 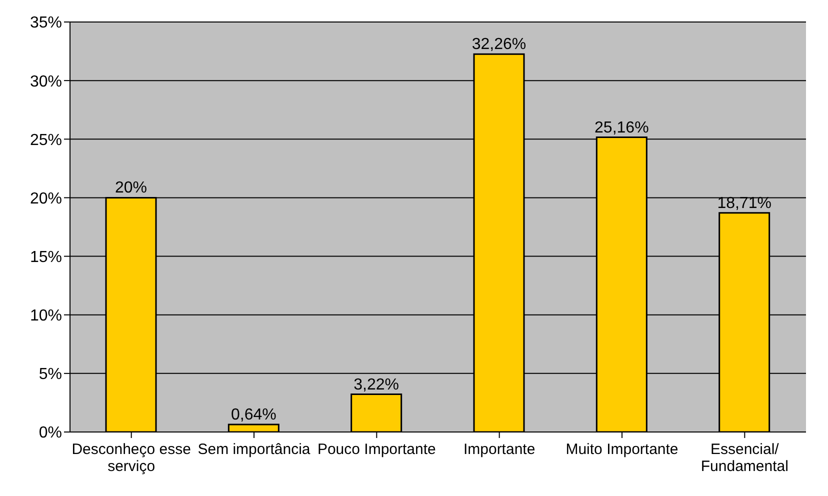 What do you see at coordinates (376, 449) in the screenshot?
I see `x-tick-label: Pouco Importante` at bounding box center [376, 449].